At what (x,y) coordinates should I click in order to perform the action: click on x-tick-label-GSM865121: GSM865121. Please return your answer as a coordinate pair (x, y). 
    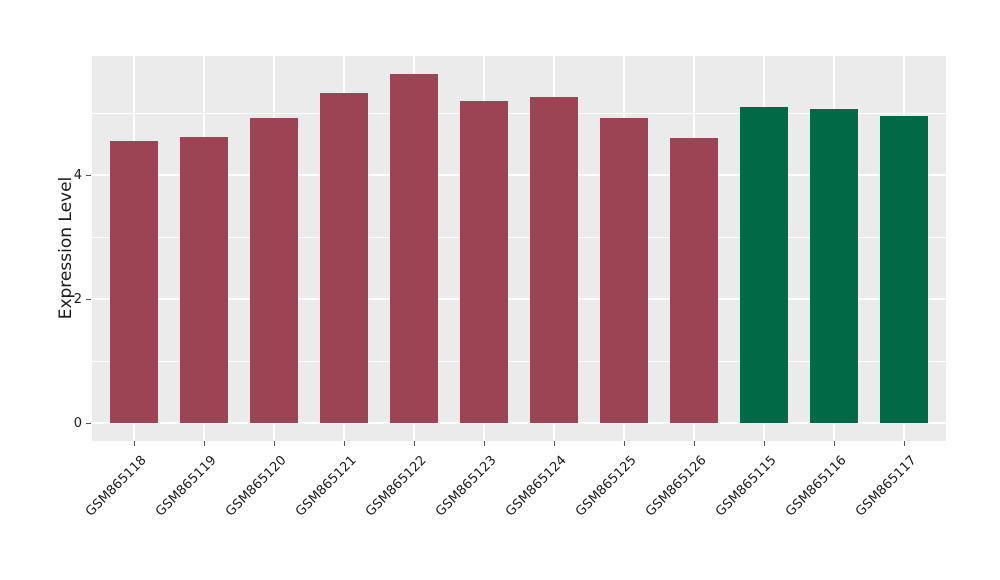
    Looking at the image, I should click on (326, 486).